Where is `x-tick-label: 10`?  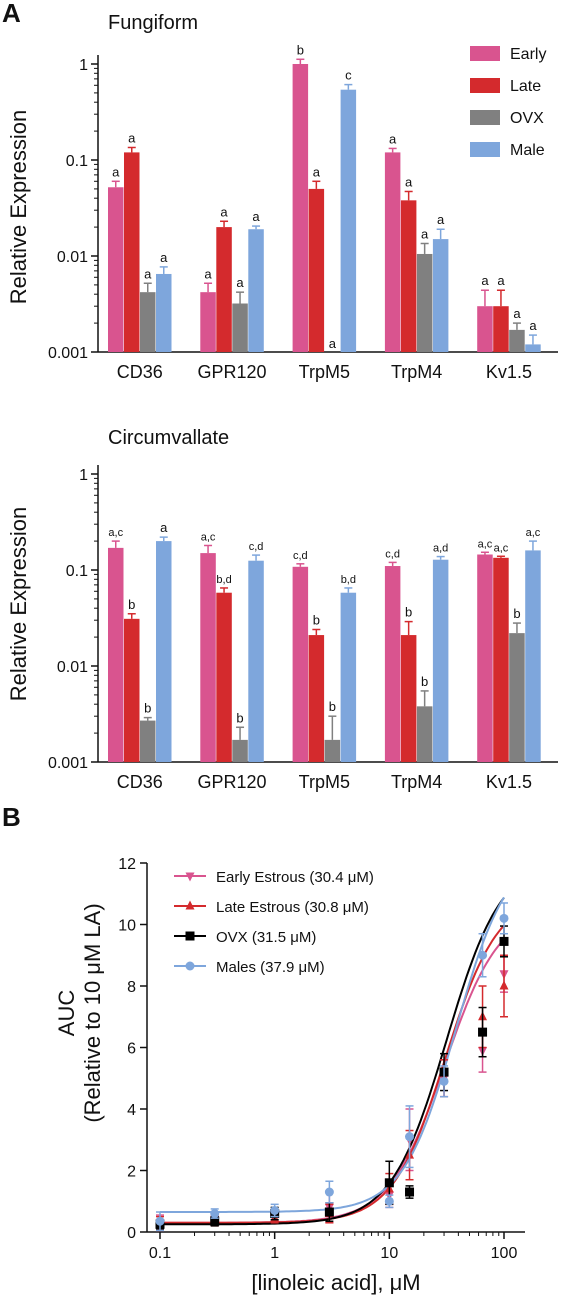 x-tick-label: 10 is located at coordinates (389, 1253).